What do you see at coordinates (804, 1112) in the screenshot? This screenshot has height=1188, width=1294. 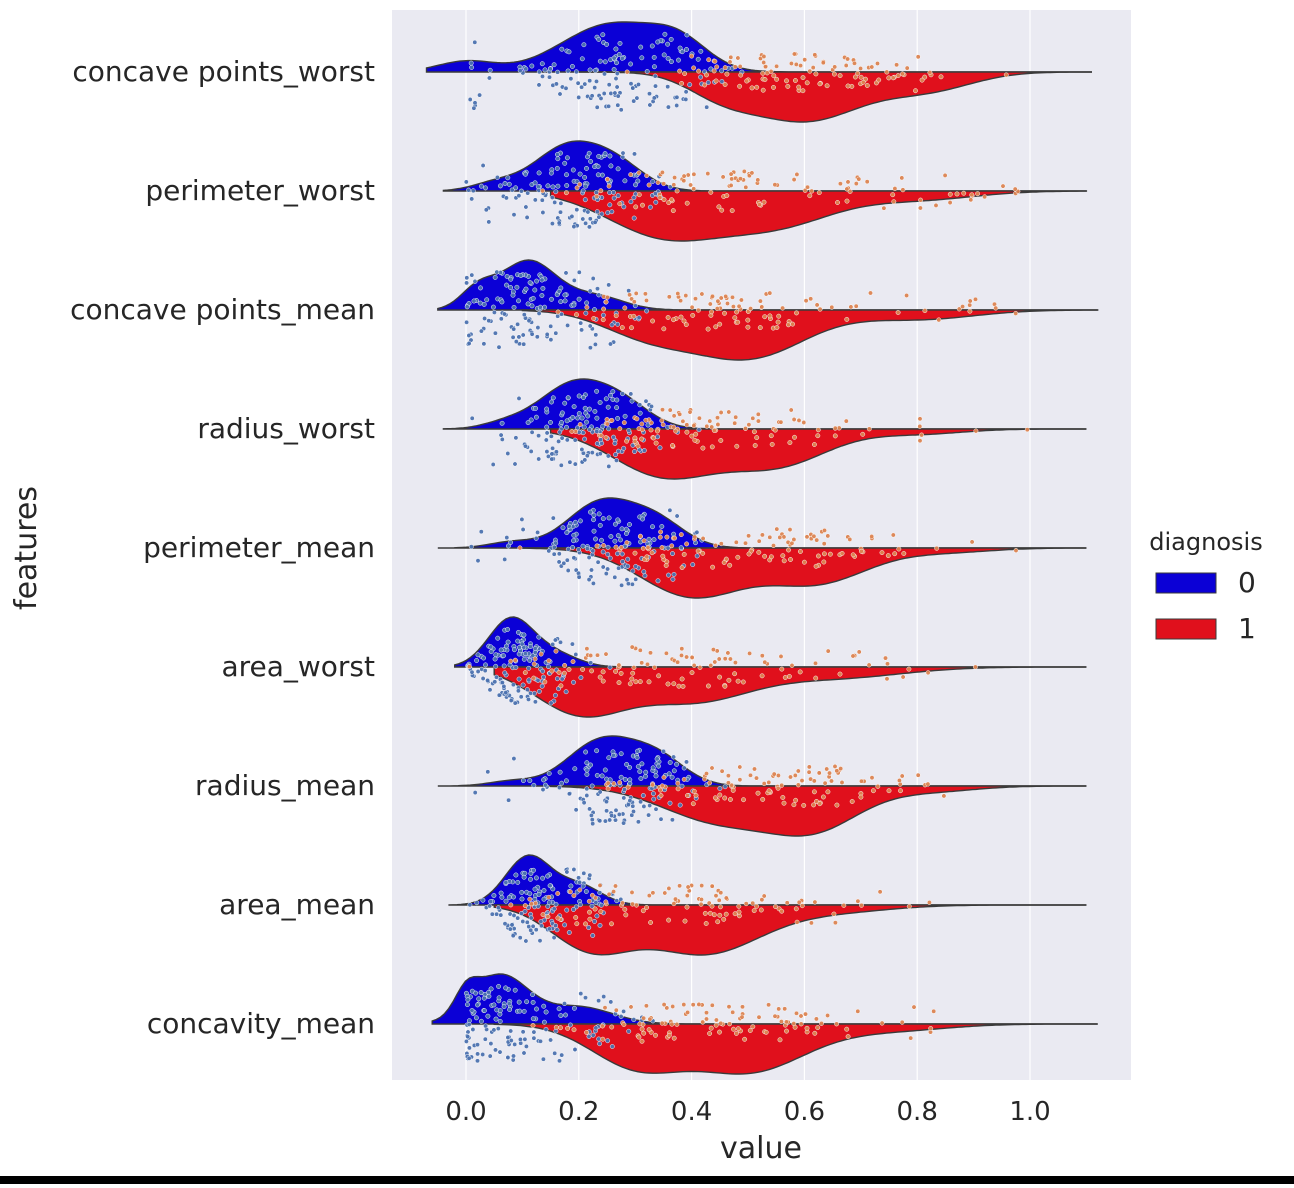 I see `xtick-label-3: 0.6` at bounding box center [804, 1112].